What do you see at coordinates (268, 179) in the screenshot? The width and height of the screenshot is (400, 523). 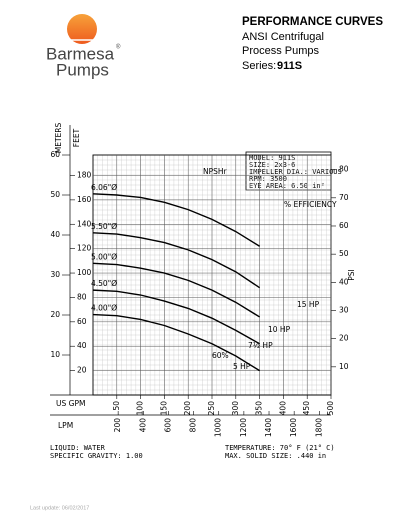 I see `spec-line: RPM: 3500` at bounding box center [268, 179].